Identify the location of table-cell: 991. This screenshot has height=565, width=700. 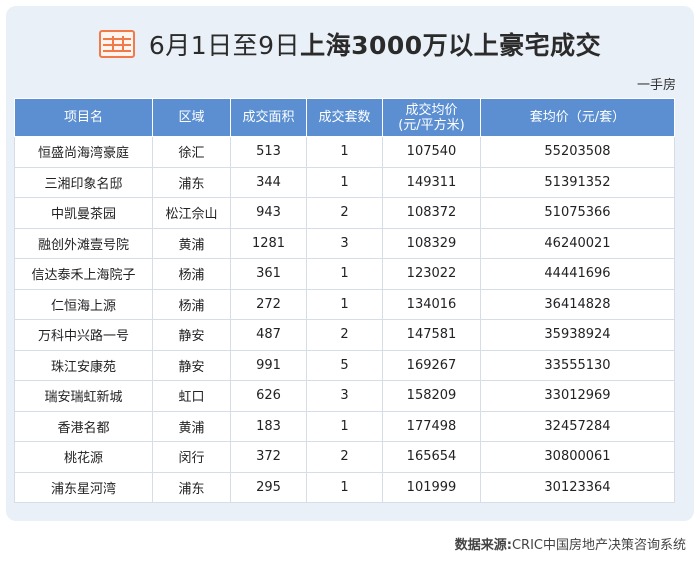
(268, 365).